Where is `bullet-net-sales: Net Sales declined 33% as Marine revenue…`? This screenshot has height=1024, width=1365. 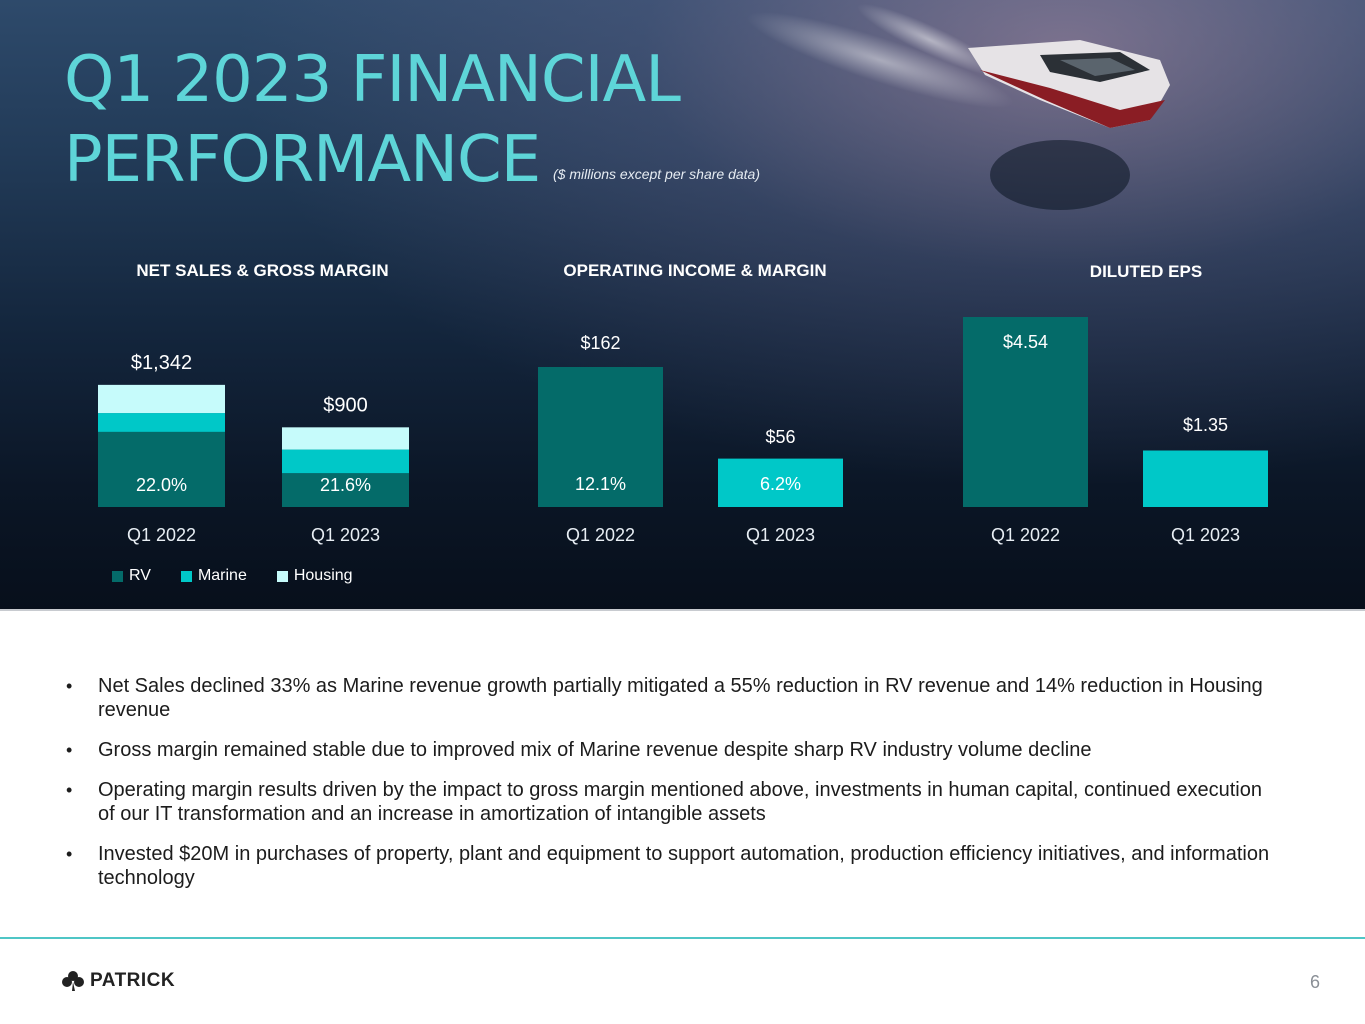
bullet-net-sales: Net Sales declined 33% as Marine revenue… is located at coordinates (670, 698).